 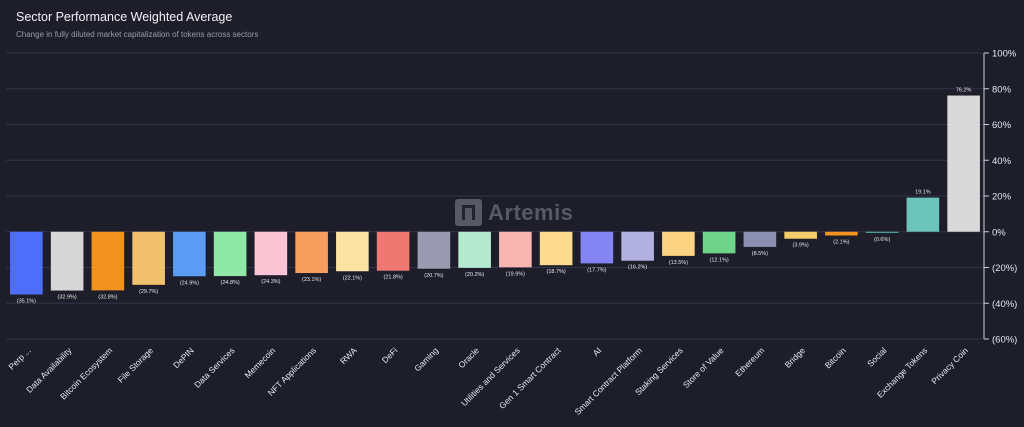 What do you see at coordinates (703, 367) in the screenshot?
I see `x-tick-label: Store of Value` at bounding box center [703, 367].